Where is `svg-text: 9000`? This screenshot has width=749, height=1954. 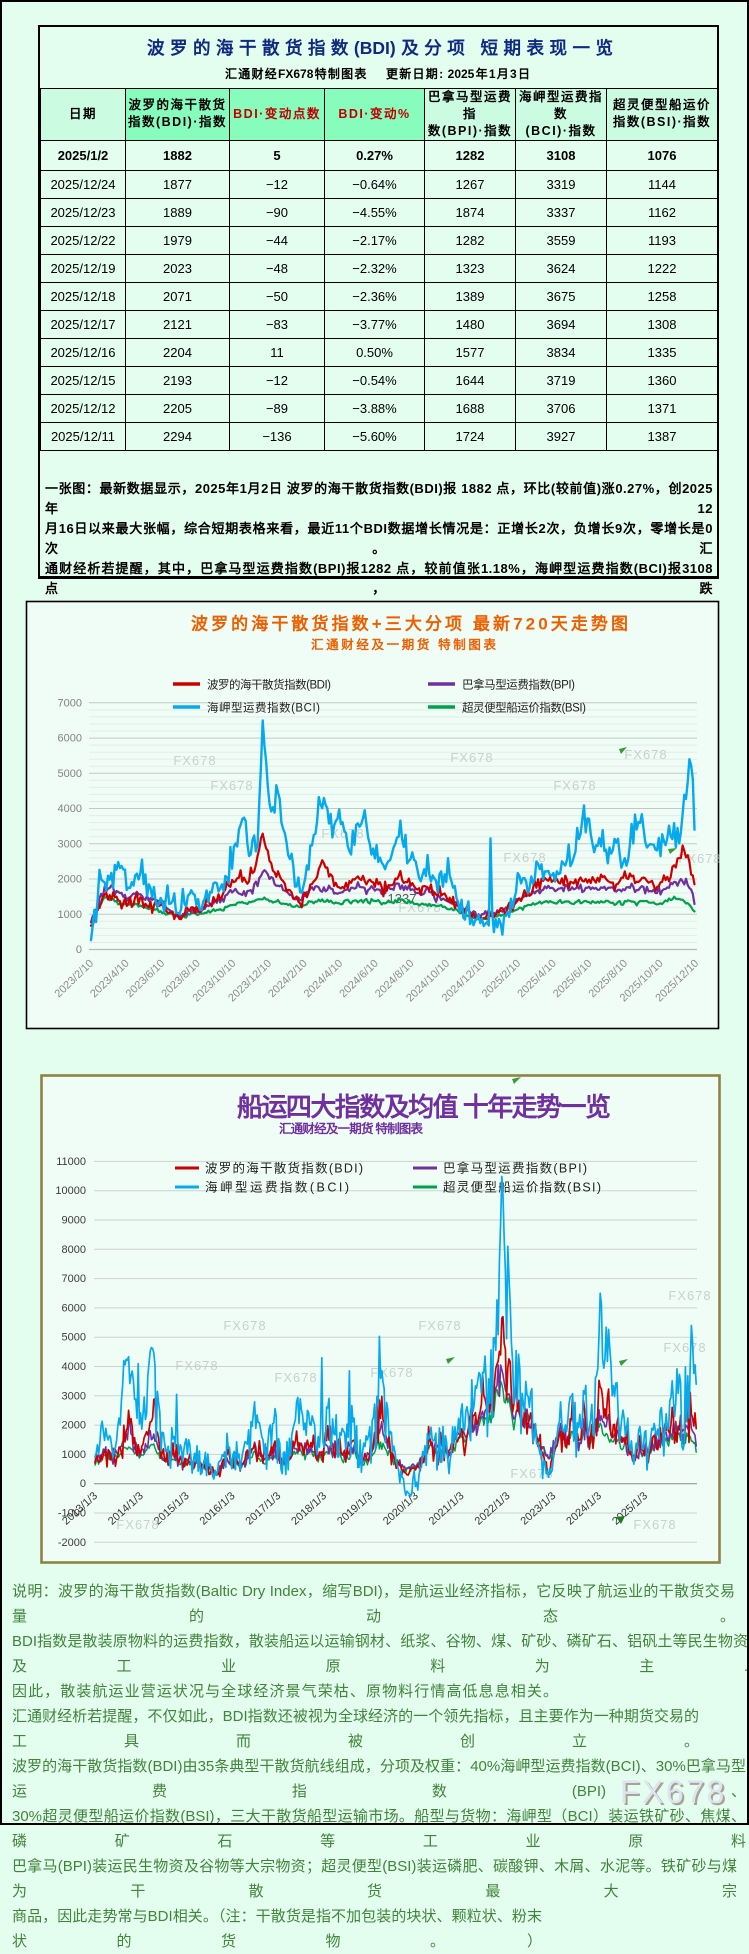 svg-text: 9000 is located at coordinates (74, 1221).